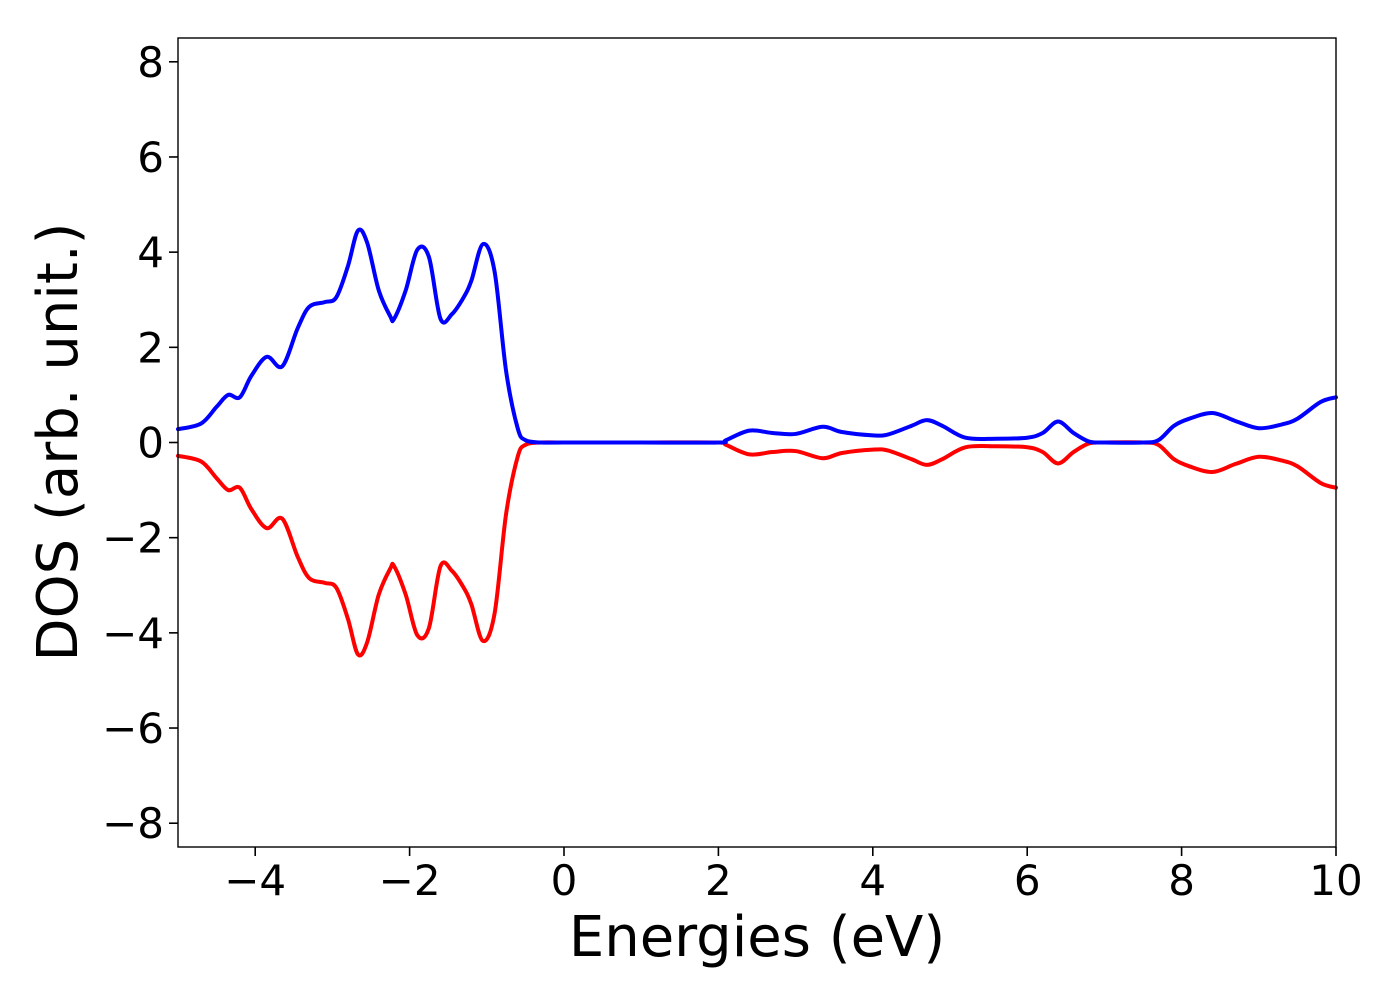 The image size is (1400, 1000). Describe the element at coordinates (718, 880) in the screenshot. I see `x-tick-label: 2` at that location.